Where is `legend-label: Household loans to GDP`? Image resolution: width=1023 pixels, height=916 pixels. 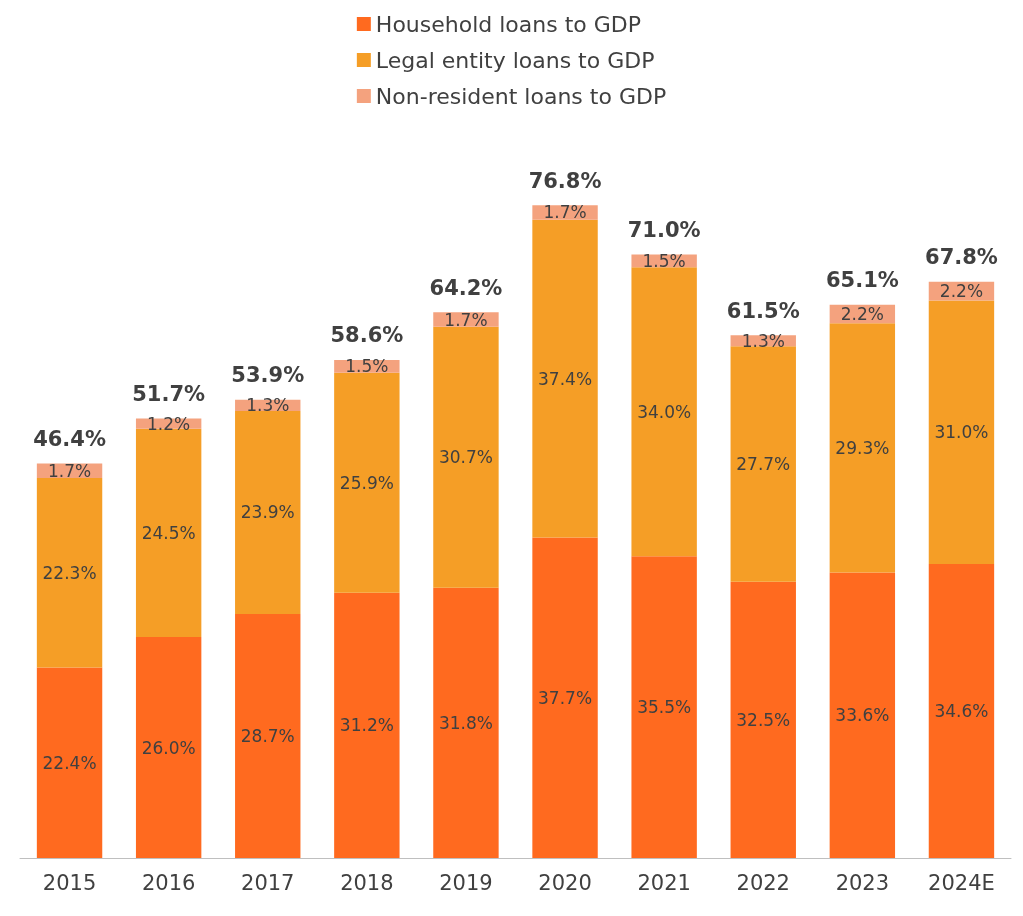 legend-label: Household loans to GDP is located at coordinates (508, 24).